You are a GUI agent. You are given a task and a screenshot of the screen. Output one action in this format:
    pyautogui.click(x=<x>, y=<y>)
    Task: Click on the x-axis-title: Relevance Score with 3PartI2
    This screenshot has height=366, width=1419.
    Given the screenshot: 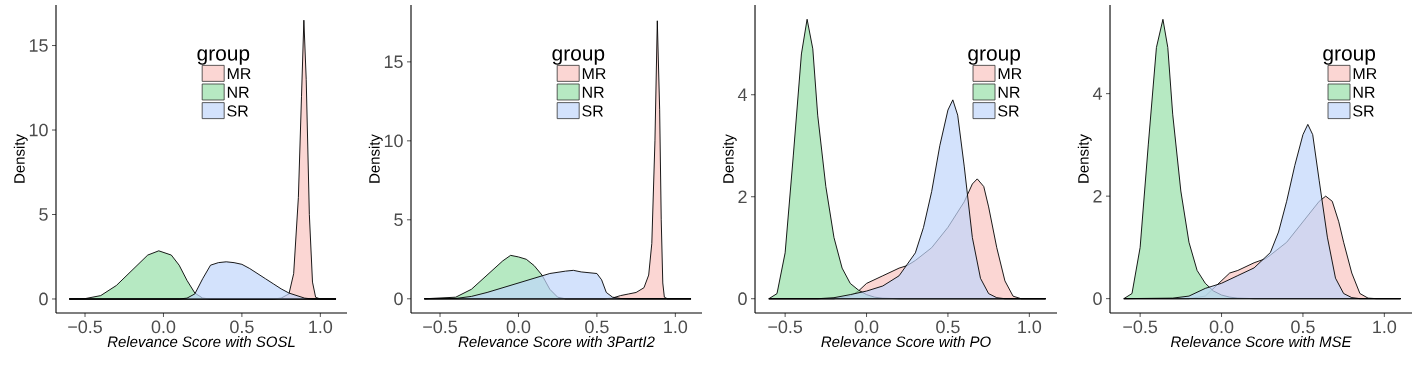 What is the action you would take?
    pyautogui.click(x=556, y=342)
    